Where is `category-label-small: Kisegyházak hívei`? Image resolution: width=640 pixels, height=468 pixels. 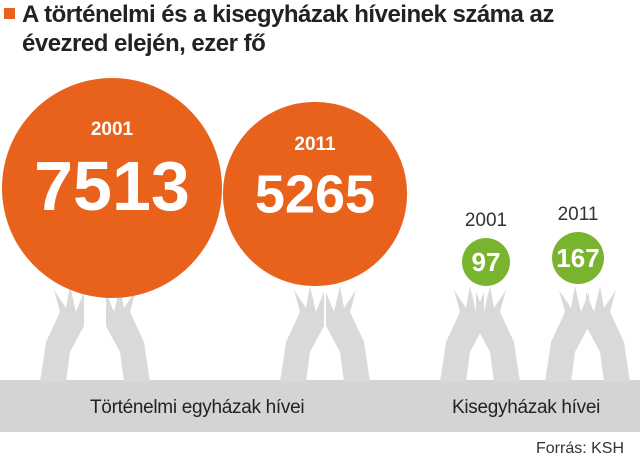
category-label-small: Kisegyházak hívei is located at coordinates (526, 407).